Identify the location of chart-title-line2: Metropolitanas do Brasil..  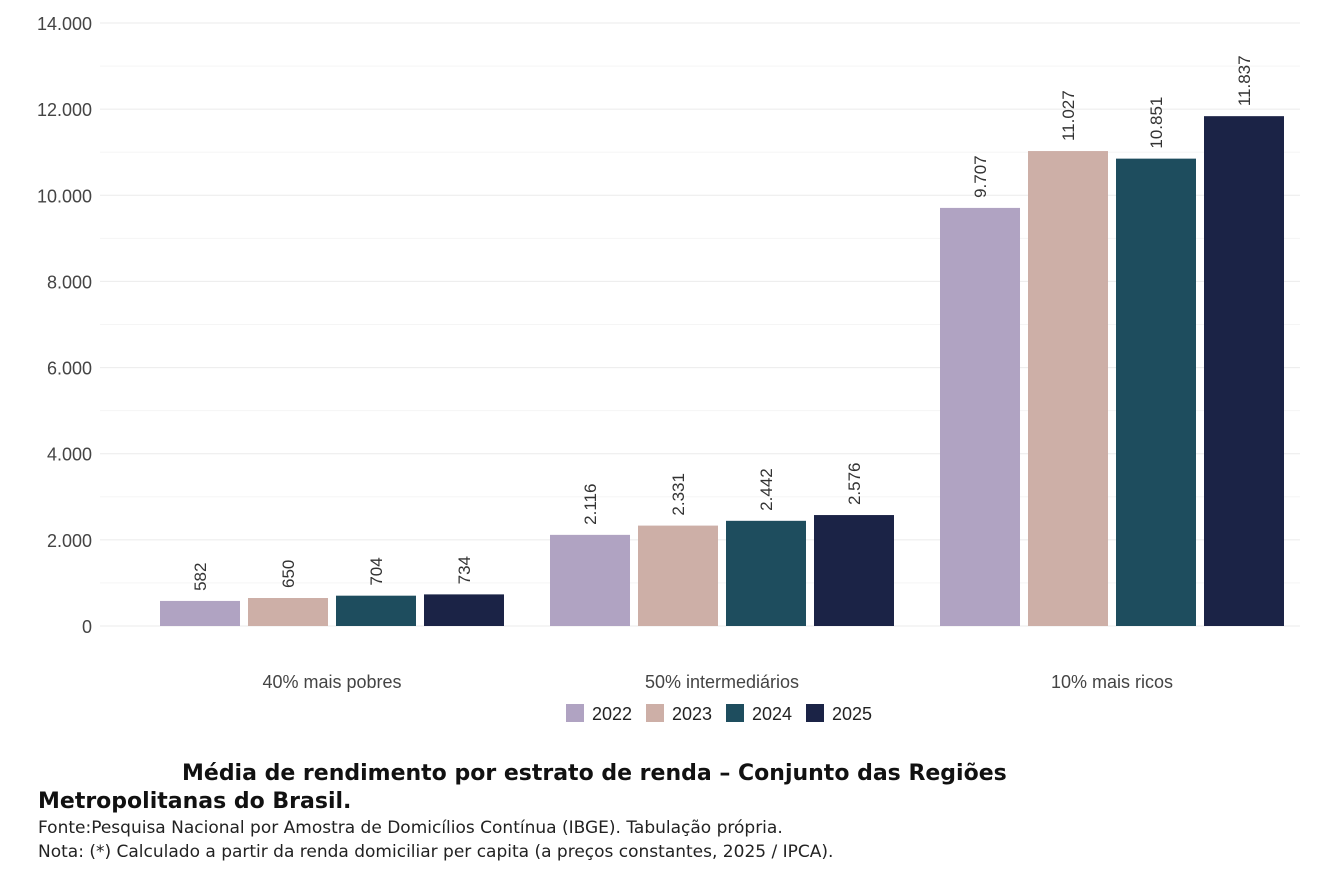
(195, 801).